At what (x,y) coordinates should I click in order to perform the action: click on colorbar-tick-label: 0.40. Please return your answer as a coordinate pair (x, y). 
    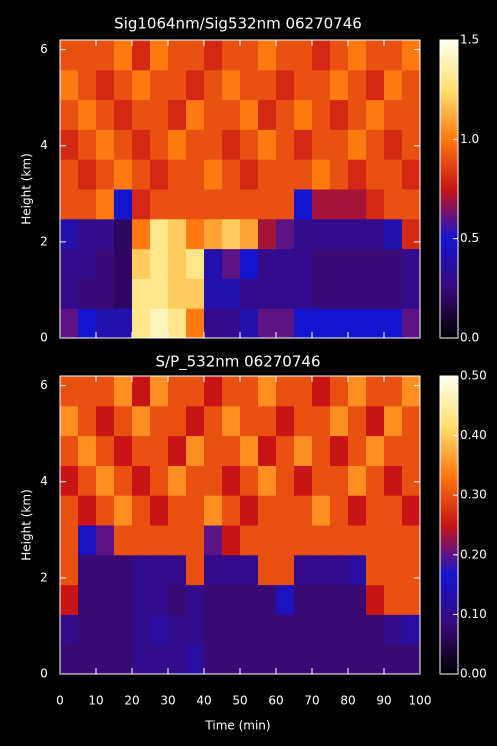
    Looking at the image, I should click on (473, 435).